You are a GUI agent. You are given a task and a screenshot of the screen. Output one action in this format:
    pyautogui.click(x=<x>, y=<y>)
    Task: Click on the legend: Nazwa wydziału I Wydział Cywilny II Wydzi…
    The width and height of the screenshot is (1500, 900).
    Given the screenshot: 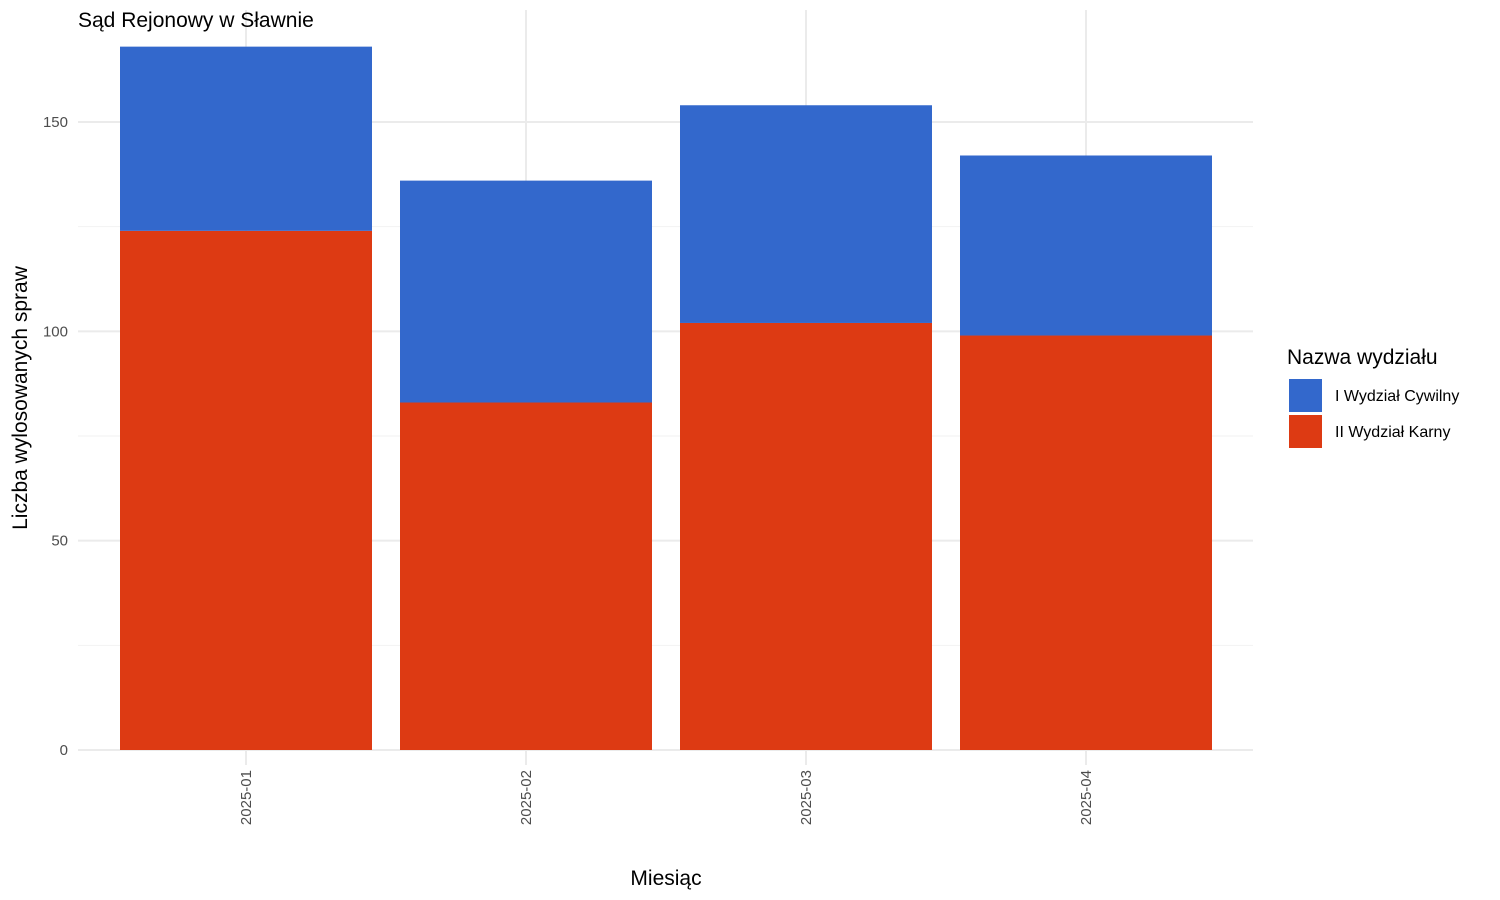 What is the action you would take?
    pyautogui.click(x=1373, y=397)
    